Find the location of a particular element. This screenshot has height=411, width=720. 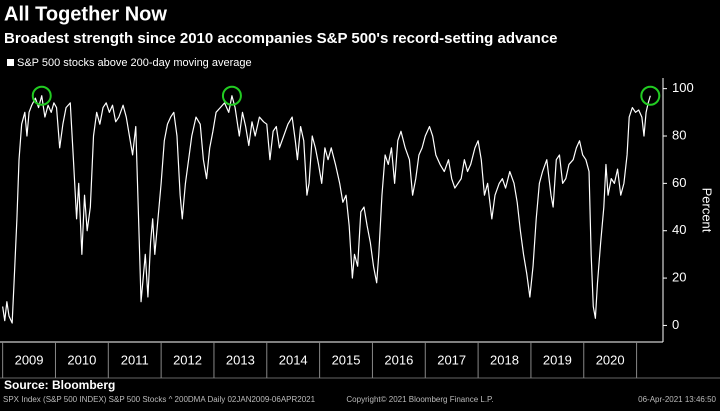

footer-right: 06-Apr-2021 13:46:50 is located at coordinates (677, 399).